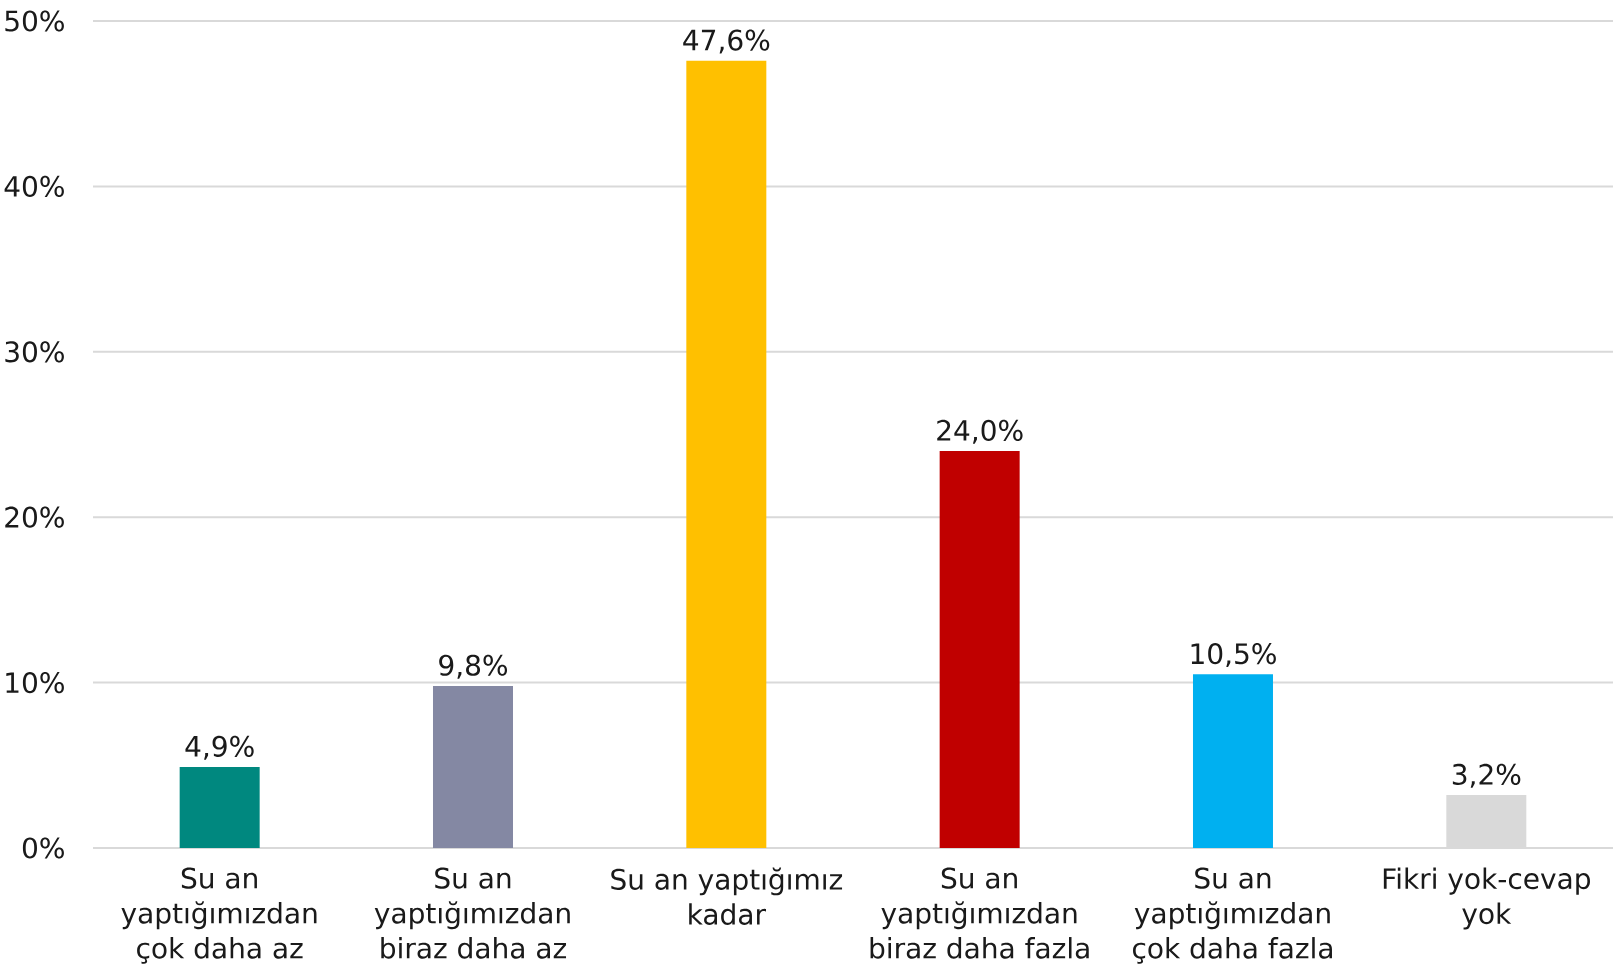 This screenshot has width=1619, height=980. Describe the element at coordinates (1486, 775) in the screenshot. I see `data-label: 3,2%` at that location.